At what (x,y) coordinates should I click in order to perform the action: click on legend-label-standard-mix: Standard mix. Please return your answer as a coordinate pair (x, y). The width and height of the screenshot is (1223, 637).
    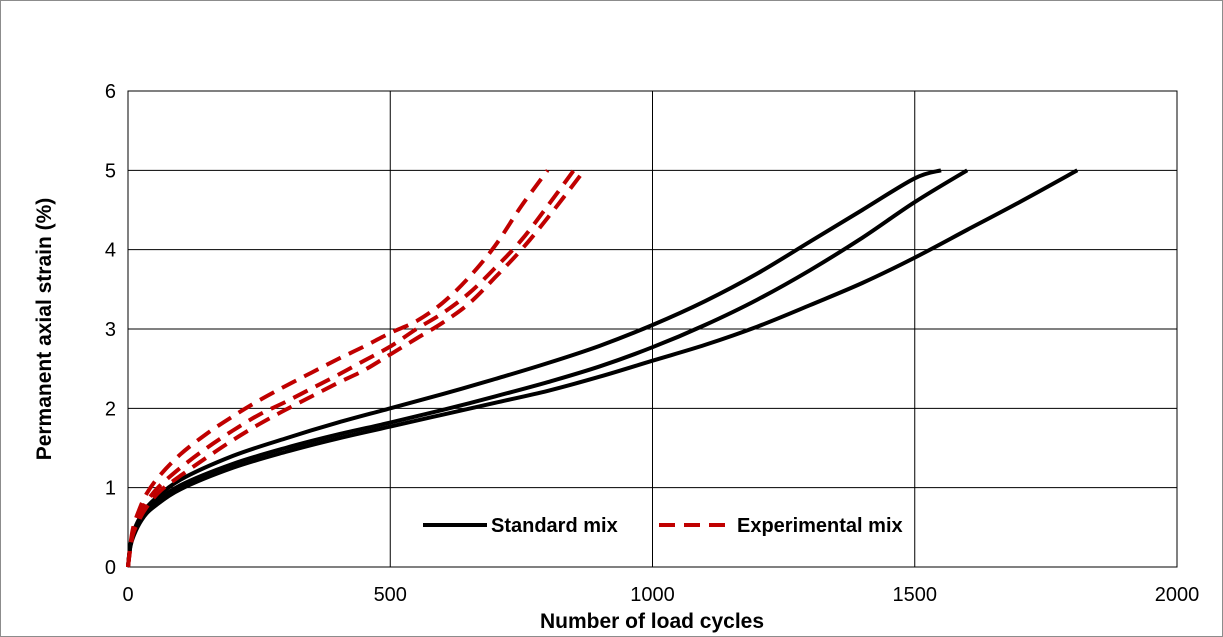
    Looking at the image, I should click on (554, 526).